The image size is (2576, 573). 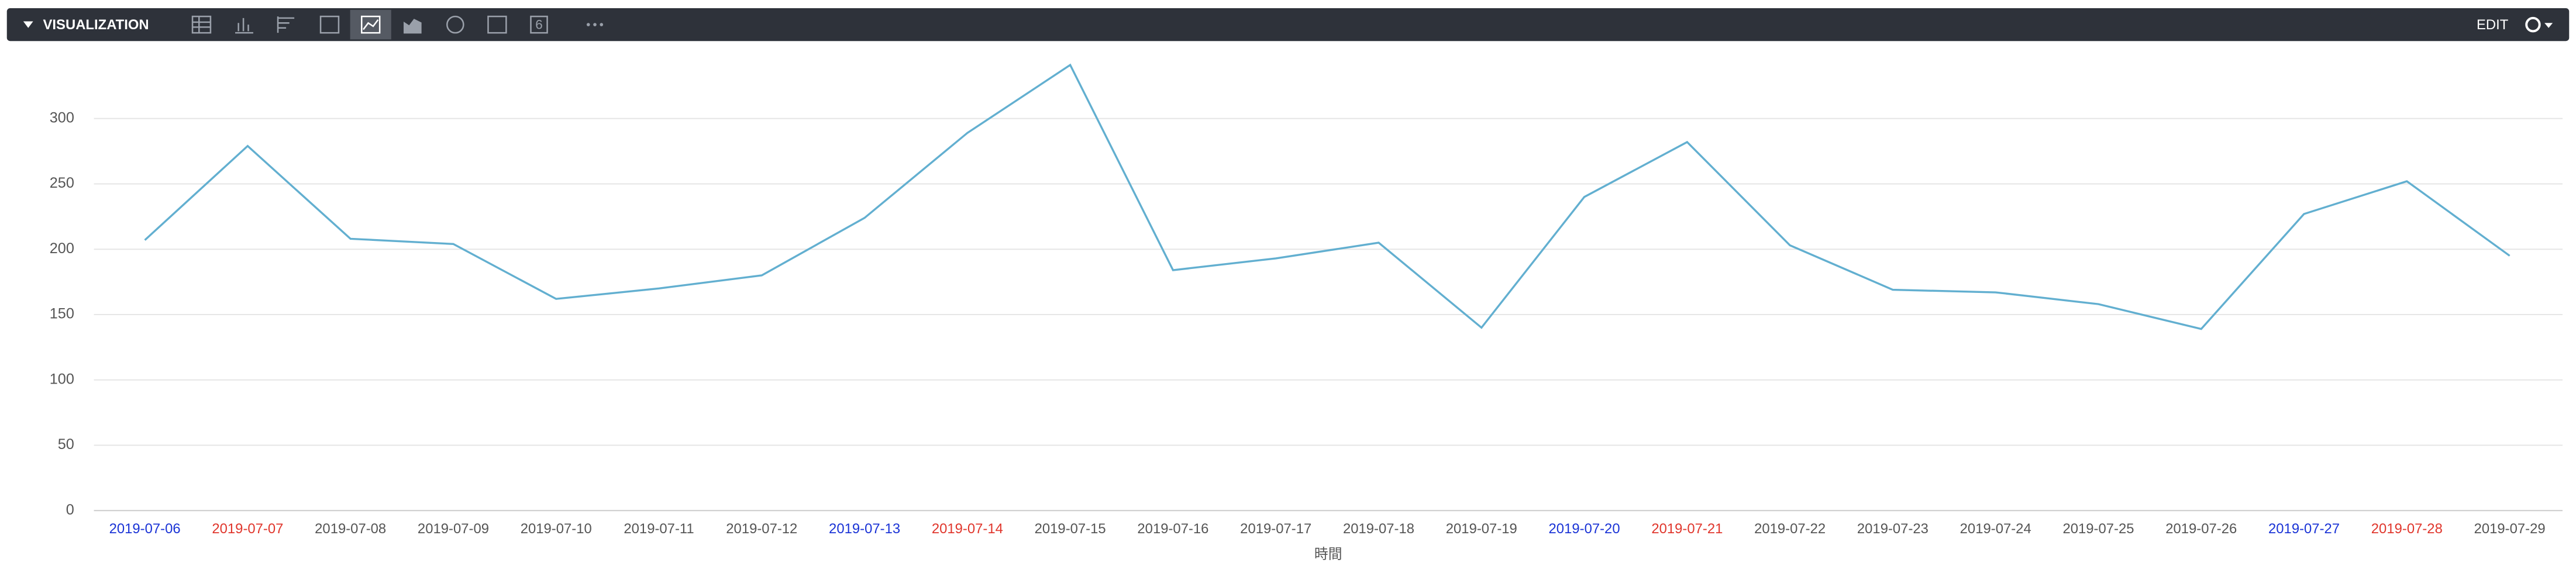 What do you see at coordinates (761, 529) in the screenshot?
I see `x-tick-label: 2019-07-12` at bounding box center [761, 529].